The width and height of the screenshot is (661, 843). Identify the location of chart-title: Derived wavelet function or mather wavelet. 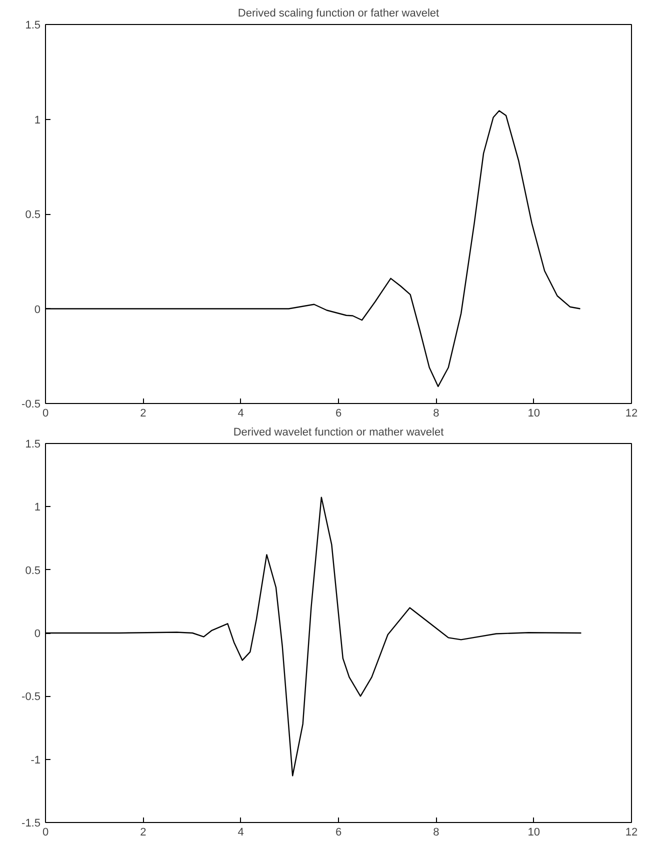
(338, 432).